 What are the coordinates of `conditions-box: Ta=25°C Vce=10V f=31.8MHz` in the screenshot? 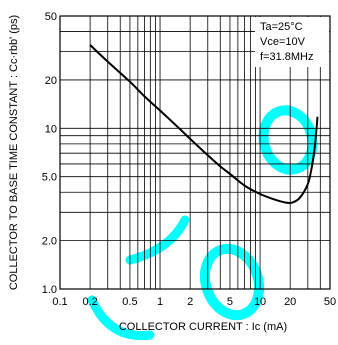 It's located at (292, 42).